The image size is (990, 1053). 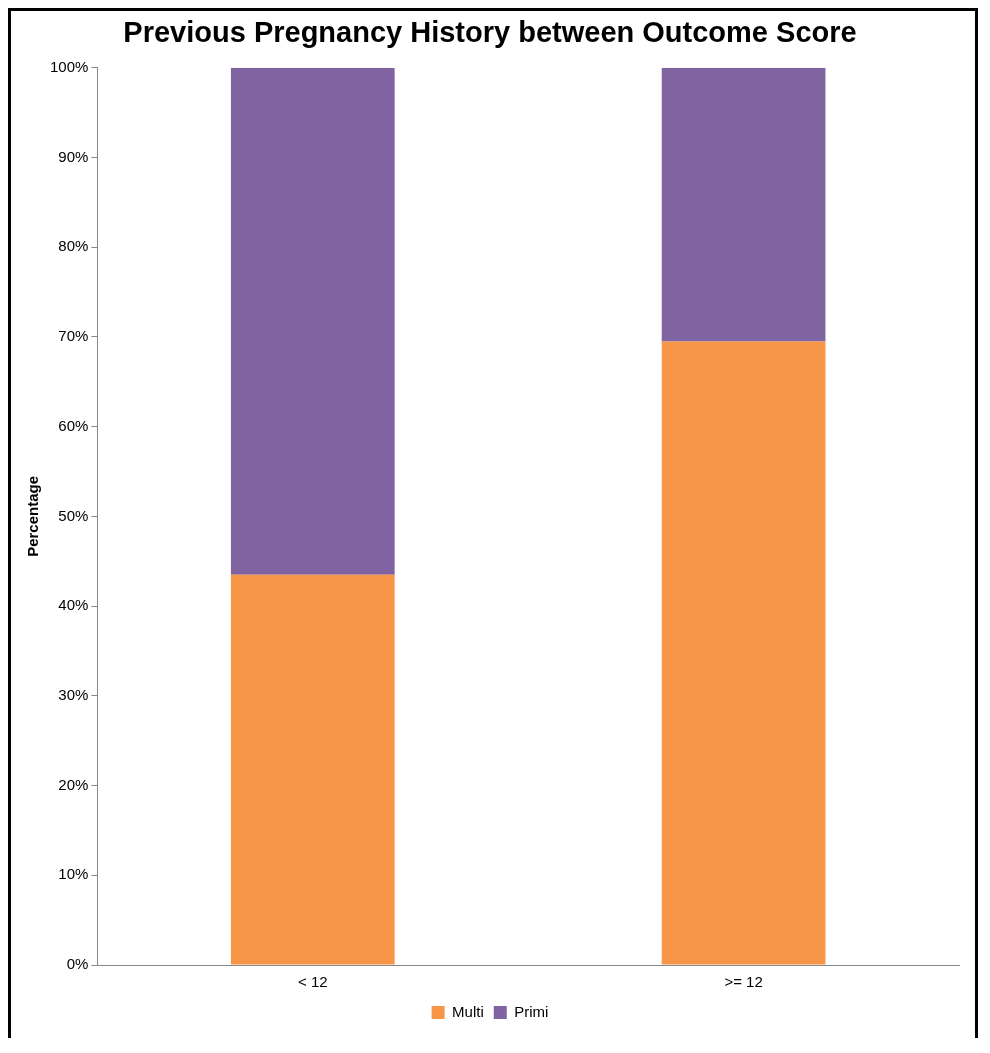 I want to click on x-tick-label: < 12, so click(x=312, y=982).